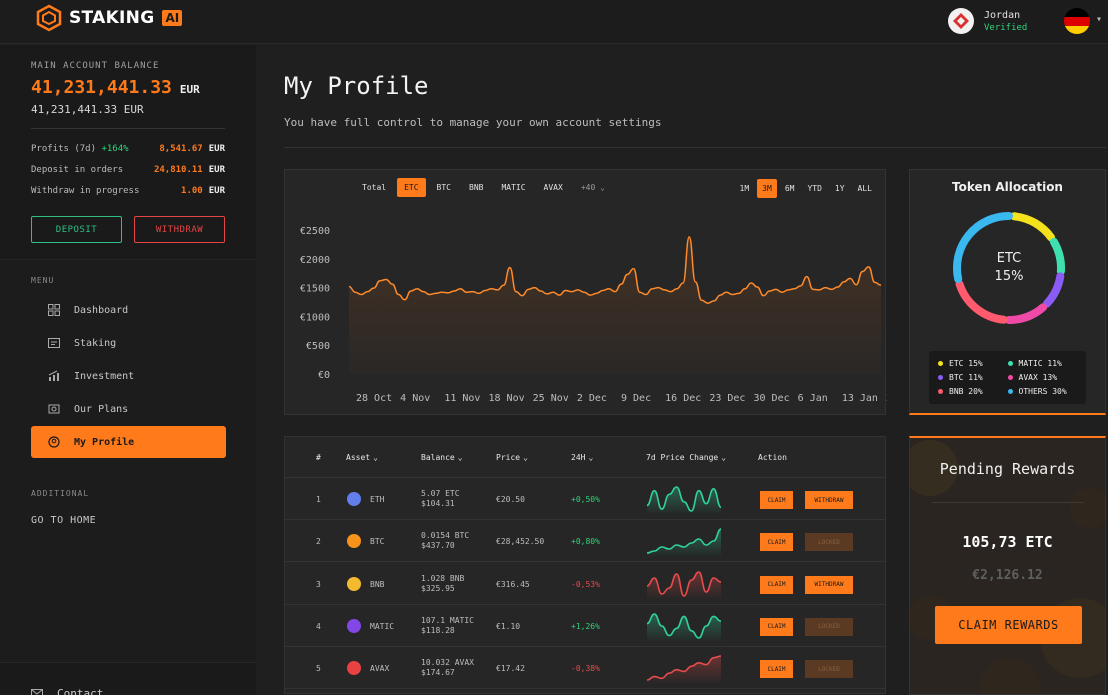 This screenshot has width=1108, height=695. Describe the element at coordinates (128, 376) in the screenshot. I see `sidebar-item-investment: Investment` at that location.